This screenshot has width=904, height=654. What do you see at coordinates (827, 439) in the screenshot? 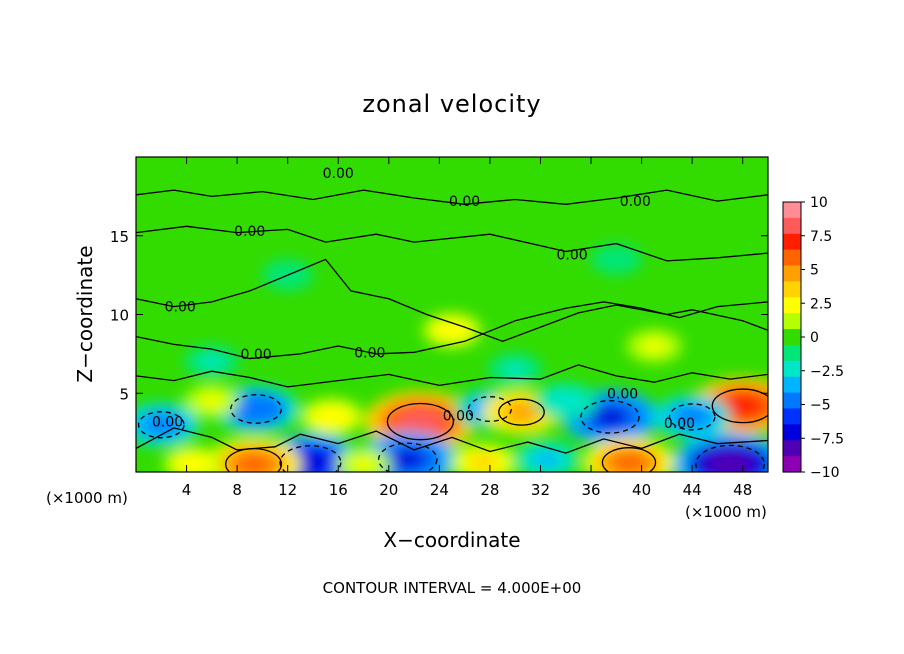
I see `colorbar-tick-label: −7.5` at bounding box center [827, 439].